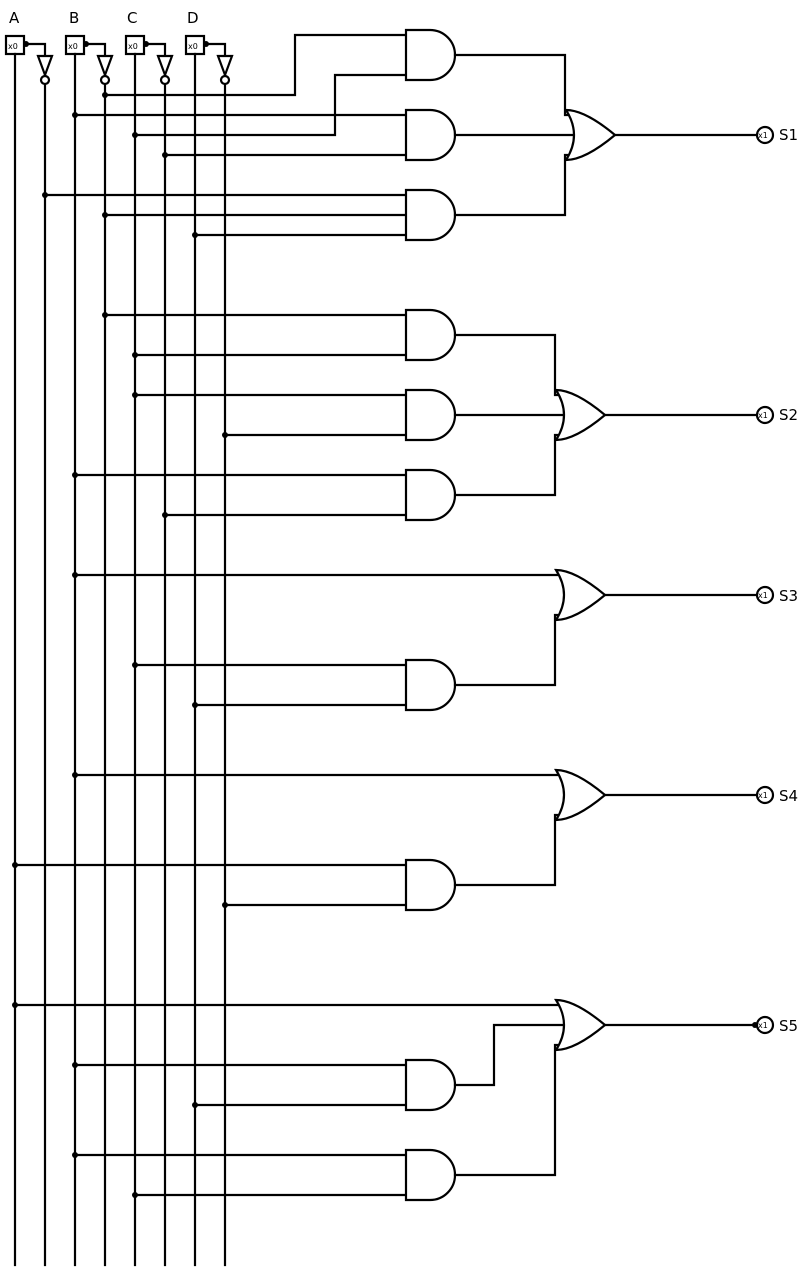  What do you see at coordinates (45, 80) in the screenshot?
I see `inverter-bubble-a` at bounding box center [45, 80].